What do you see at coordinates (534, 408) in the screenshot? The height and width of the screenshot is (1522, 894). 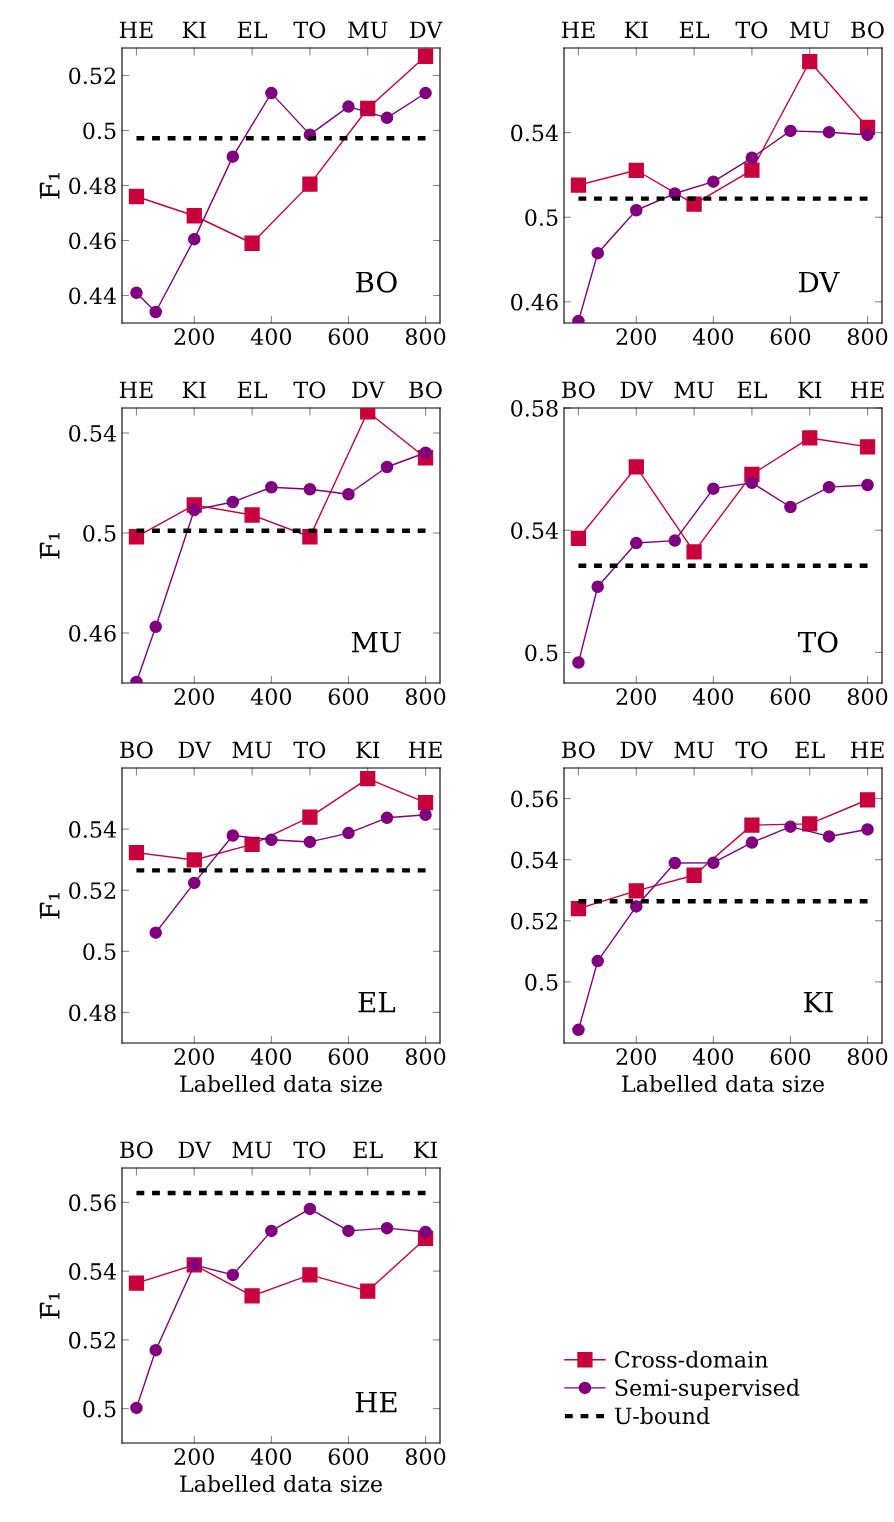 I see `y-tick-label: 0.58` at bounding box center [534, 408].